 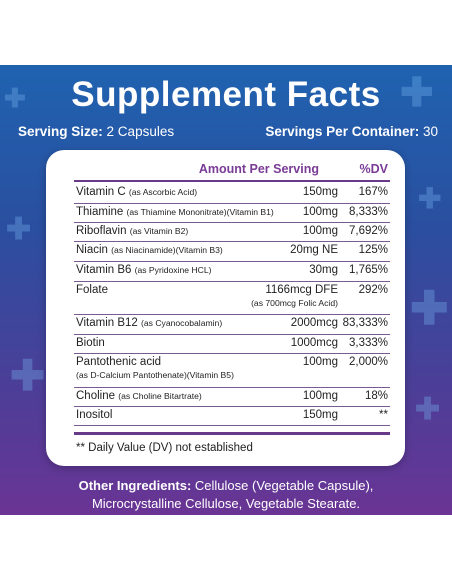 I want to click on nutrient-name: Folate, so click(x=92, y=290).